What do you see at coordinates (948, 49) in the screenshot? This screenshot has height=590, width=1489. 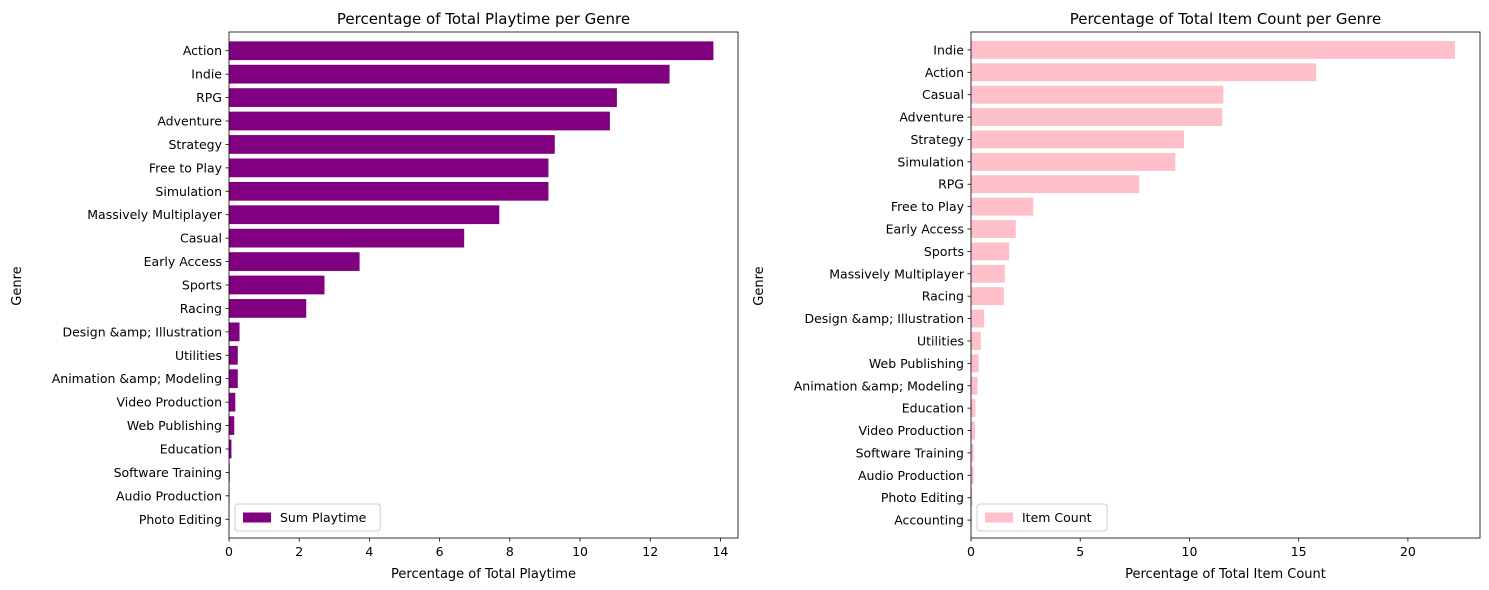 I see `item-count-y-tick-label: Indie` at bounding box center [948, 49].